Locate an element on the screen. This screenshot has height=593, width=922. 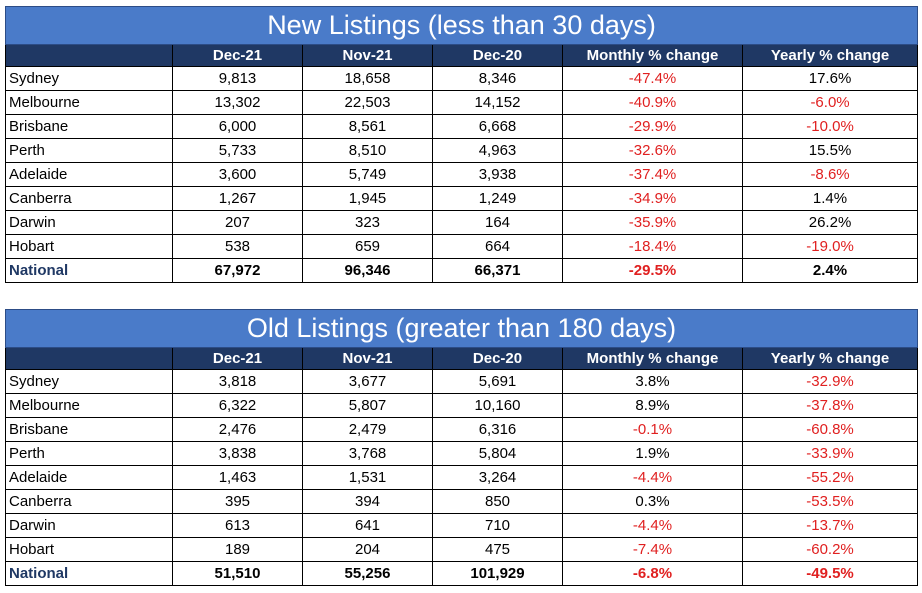
value-cell: 204 is located at coordinates (367, 549).